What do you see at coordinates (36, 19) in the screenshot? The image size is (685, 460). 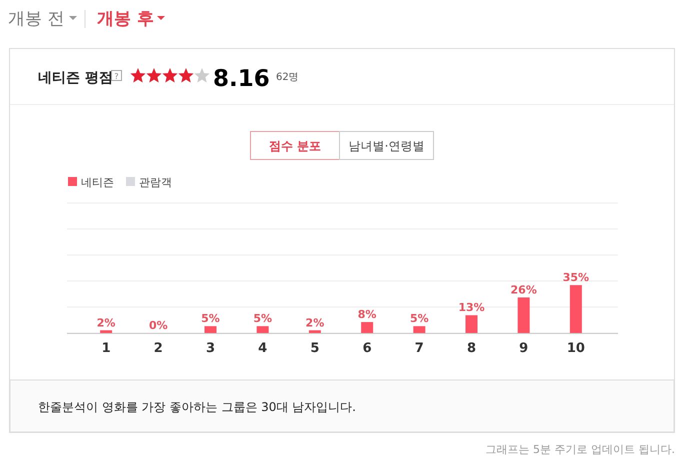 I see `text: 개봉 전` at bounding box center [36, 19].